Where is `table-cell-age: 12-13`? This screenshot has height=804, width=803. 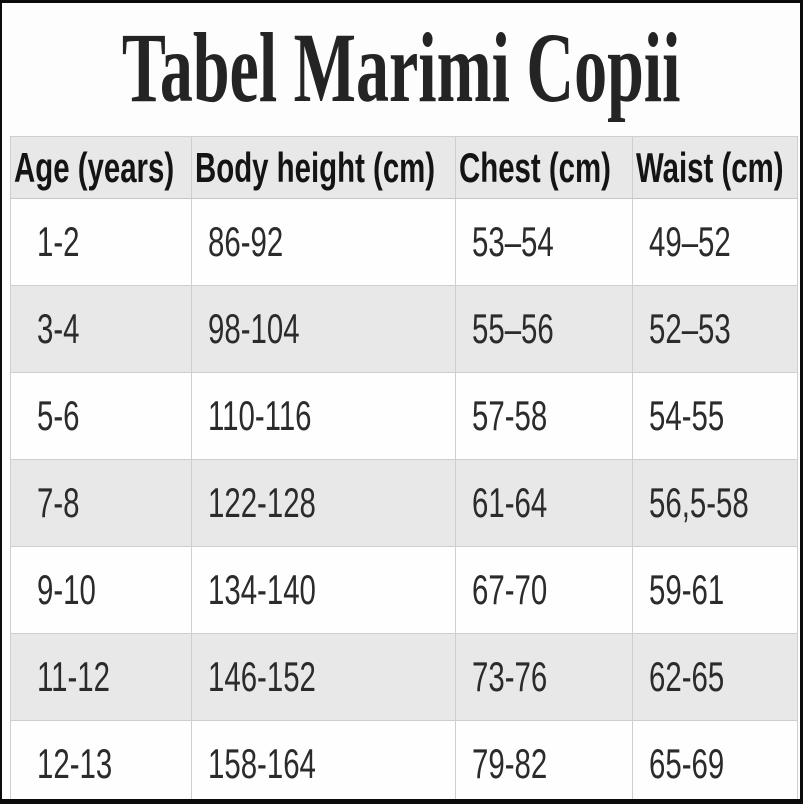 table-cell-age: 12-13 is located at coordinates (101, 759).